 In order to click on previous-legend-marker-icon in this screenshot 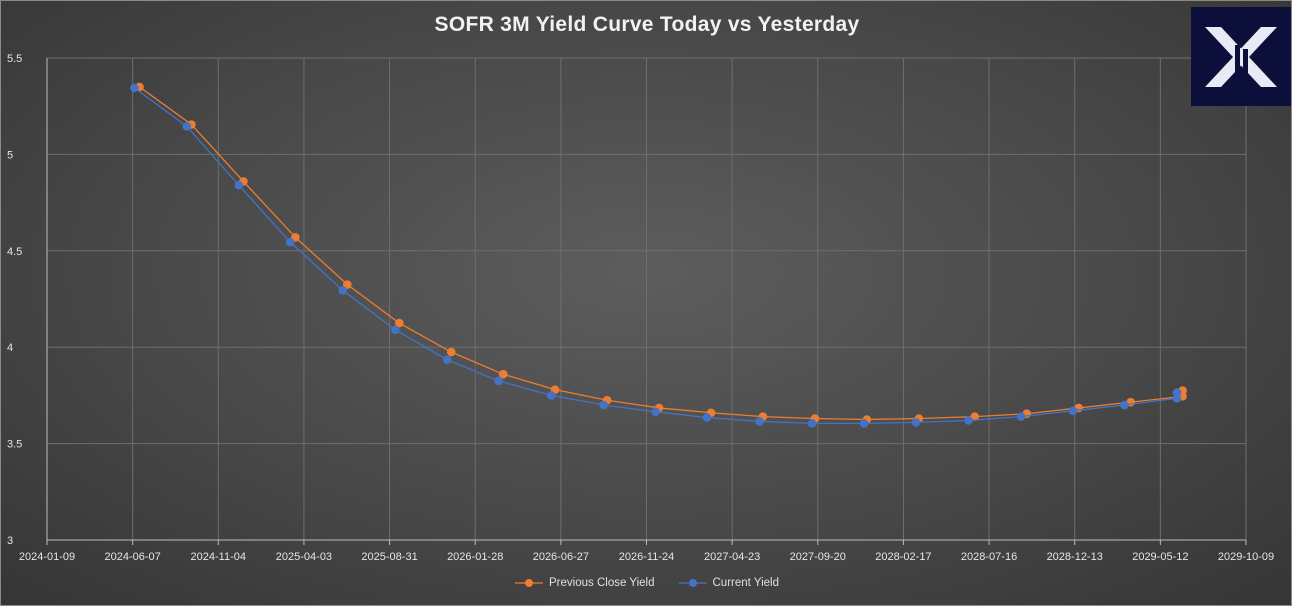, I will do `click(529, 583)`.